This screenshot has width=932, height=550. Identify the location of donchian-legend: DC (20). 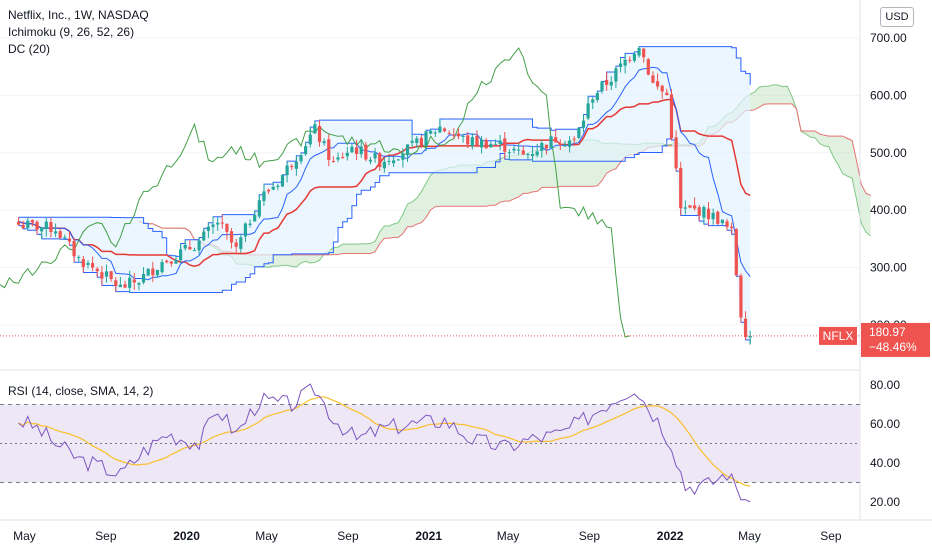
(29, 49).